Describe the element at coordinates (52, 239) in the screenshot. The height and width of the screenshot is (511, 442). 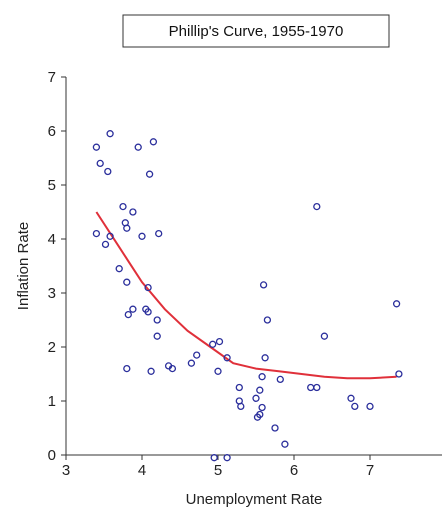
I see `y-tick-label: 4` at that location.